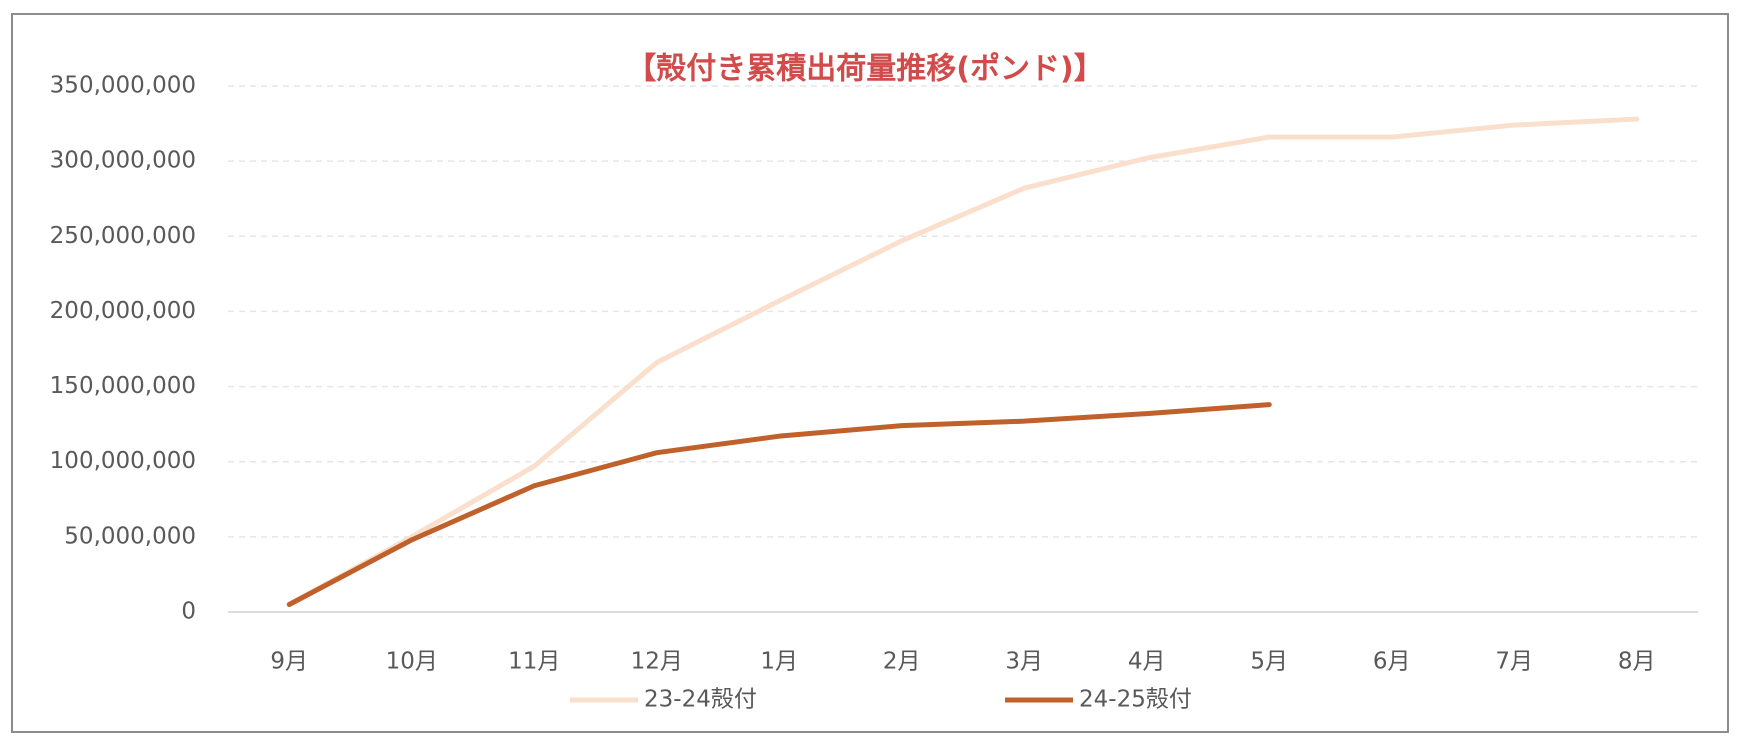 This screenshot has height=748, width=1740. Describe the element at coordinates (412, 662) in the screenshot. I see `x-tick-label: 10月` at that location.